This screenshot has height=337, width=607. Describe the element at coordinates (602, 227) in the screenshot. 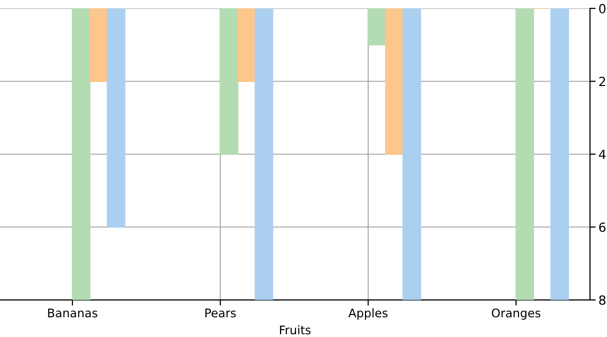

I see `y-tick-label: 6` at that location.